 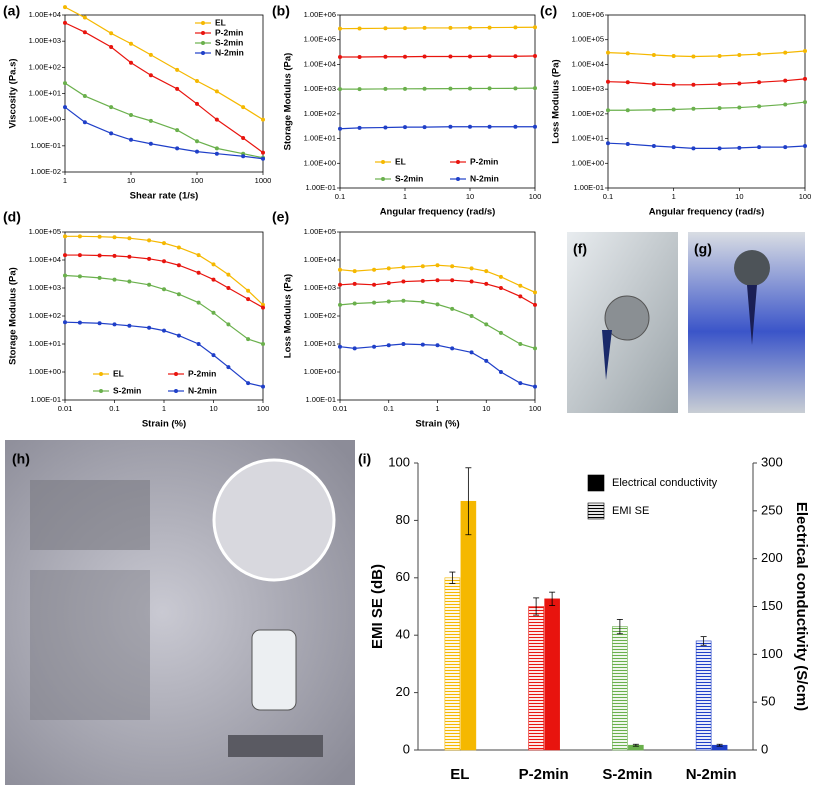 What do you see at coordinates (805, 196) in the screenshot?
I see `x-tick-label: 100` at bounding box center [805, 196].